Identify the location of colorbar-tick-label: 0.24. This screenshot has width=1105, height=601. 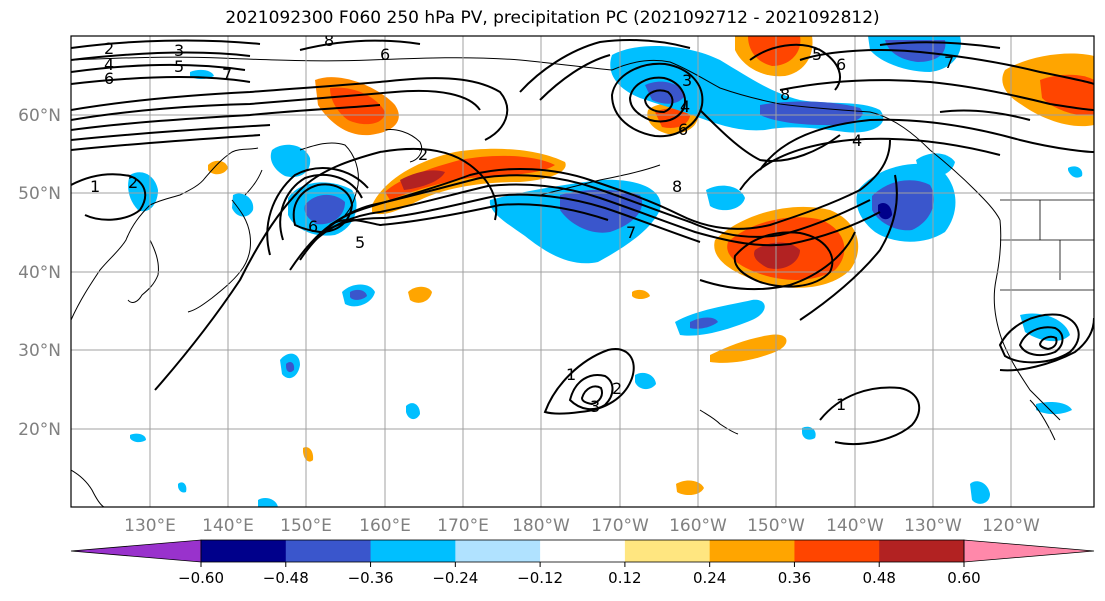
(709, 578).